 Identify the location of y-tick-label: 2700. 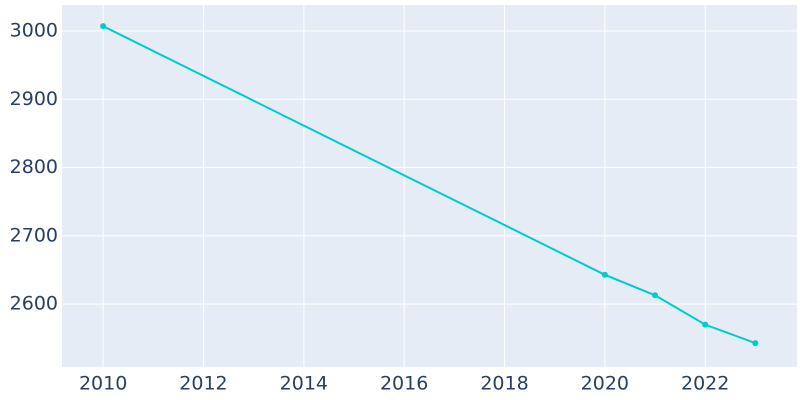
(34, 235).